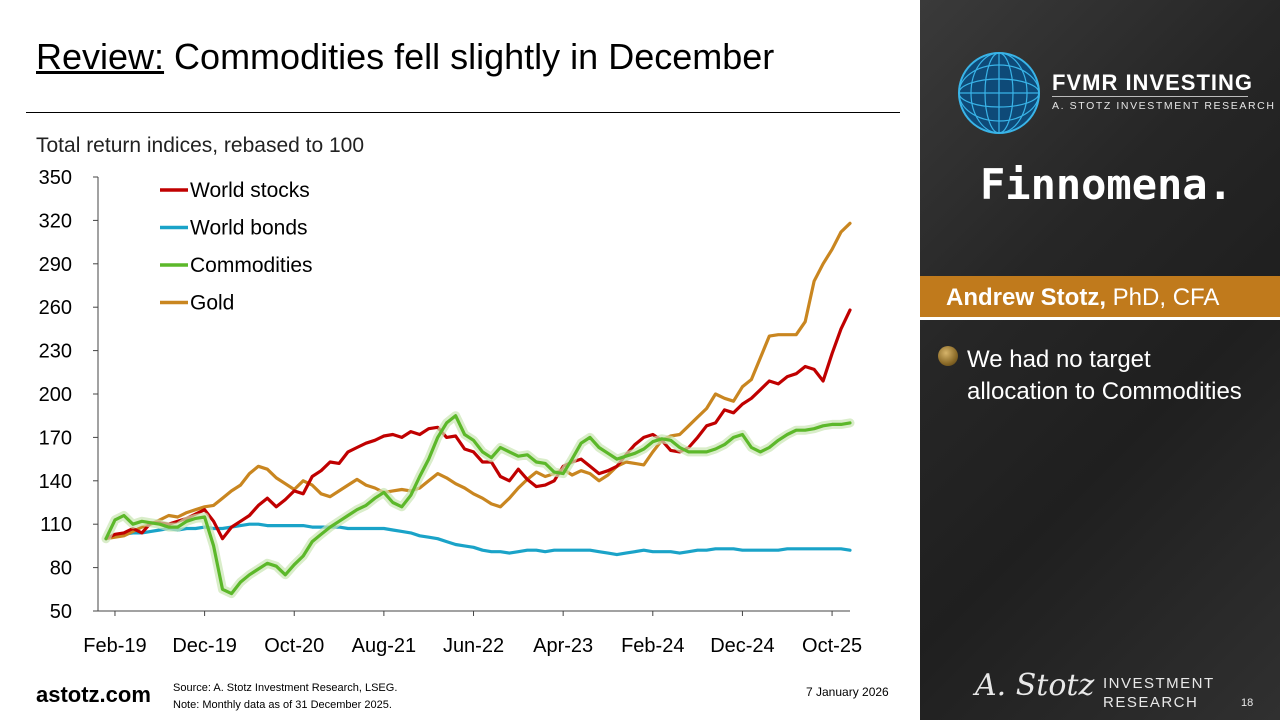 The image size is (1280, 720). I want to click on finnomena-logo: Finnomena., so click(1106, 184).